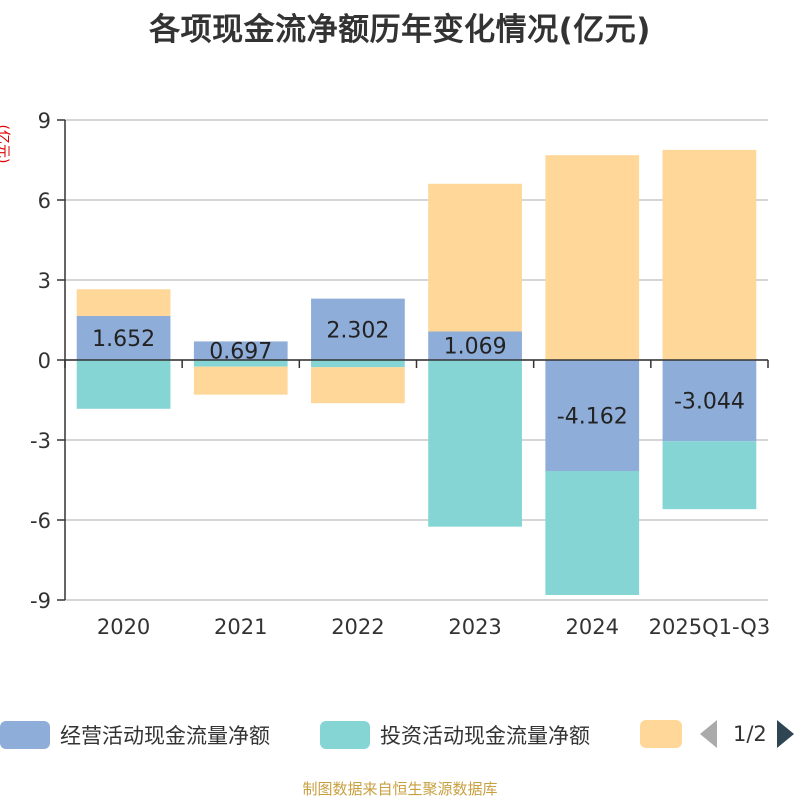 This screenshot has width=800, height=800. What do you see at coordinates (345, 735) in the screenshot?
I see `legend-swatch-investing` at bounding box center [345, 735].